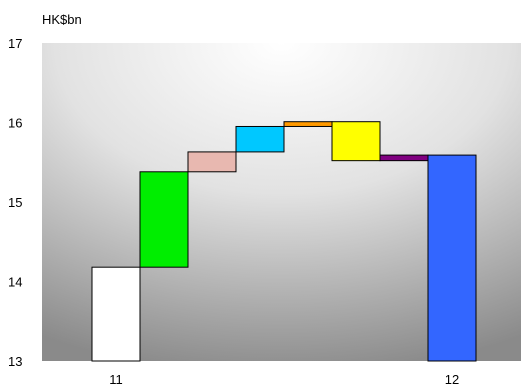 This screenshot has height=388, width=521. Describe the element at coordinates (116, 379) in the screenshot. I see `x-tick-label: 11` at that location.